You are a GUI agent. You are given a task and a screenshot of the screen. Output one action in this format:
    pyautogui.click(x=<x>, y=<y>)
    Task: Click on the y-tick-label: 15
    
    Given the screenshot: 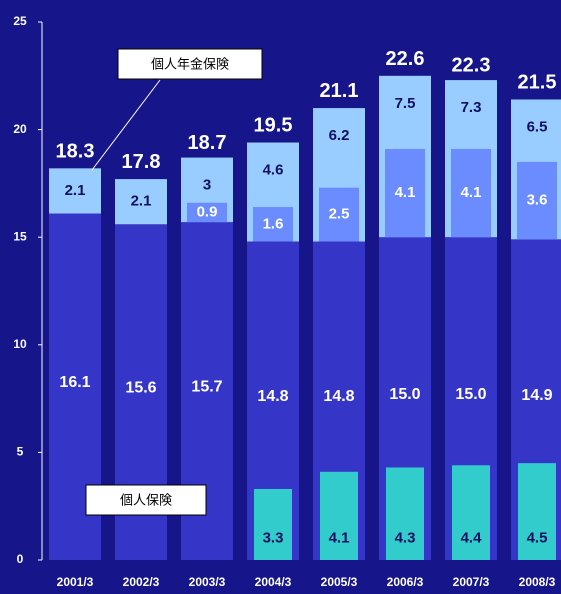 What is the action you would take?
    pyautogui.click(x=20, y=236)
    